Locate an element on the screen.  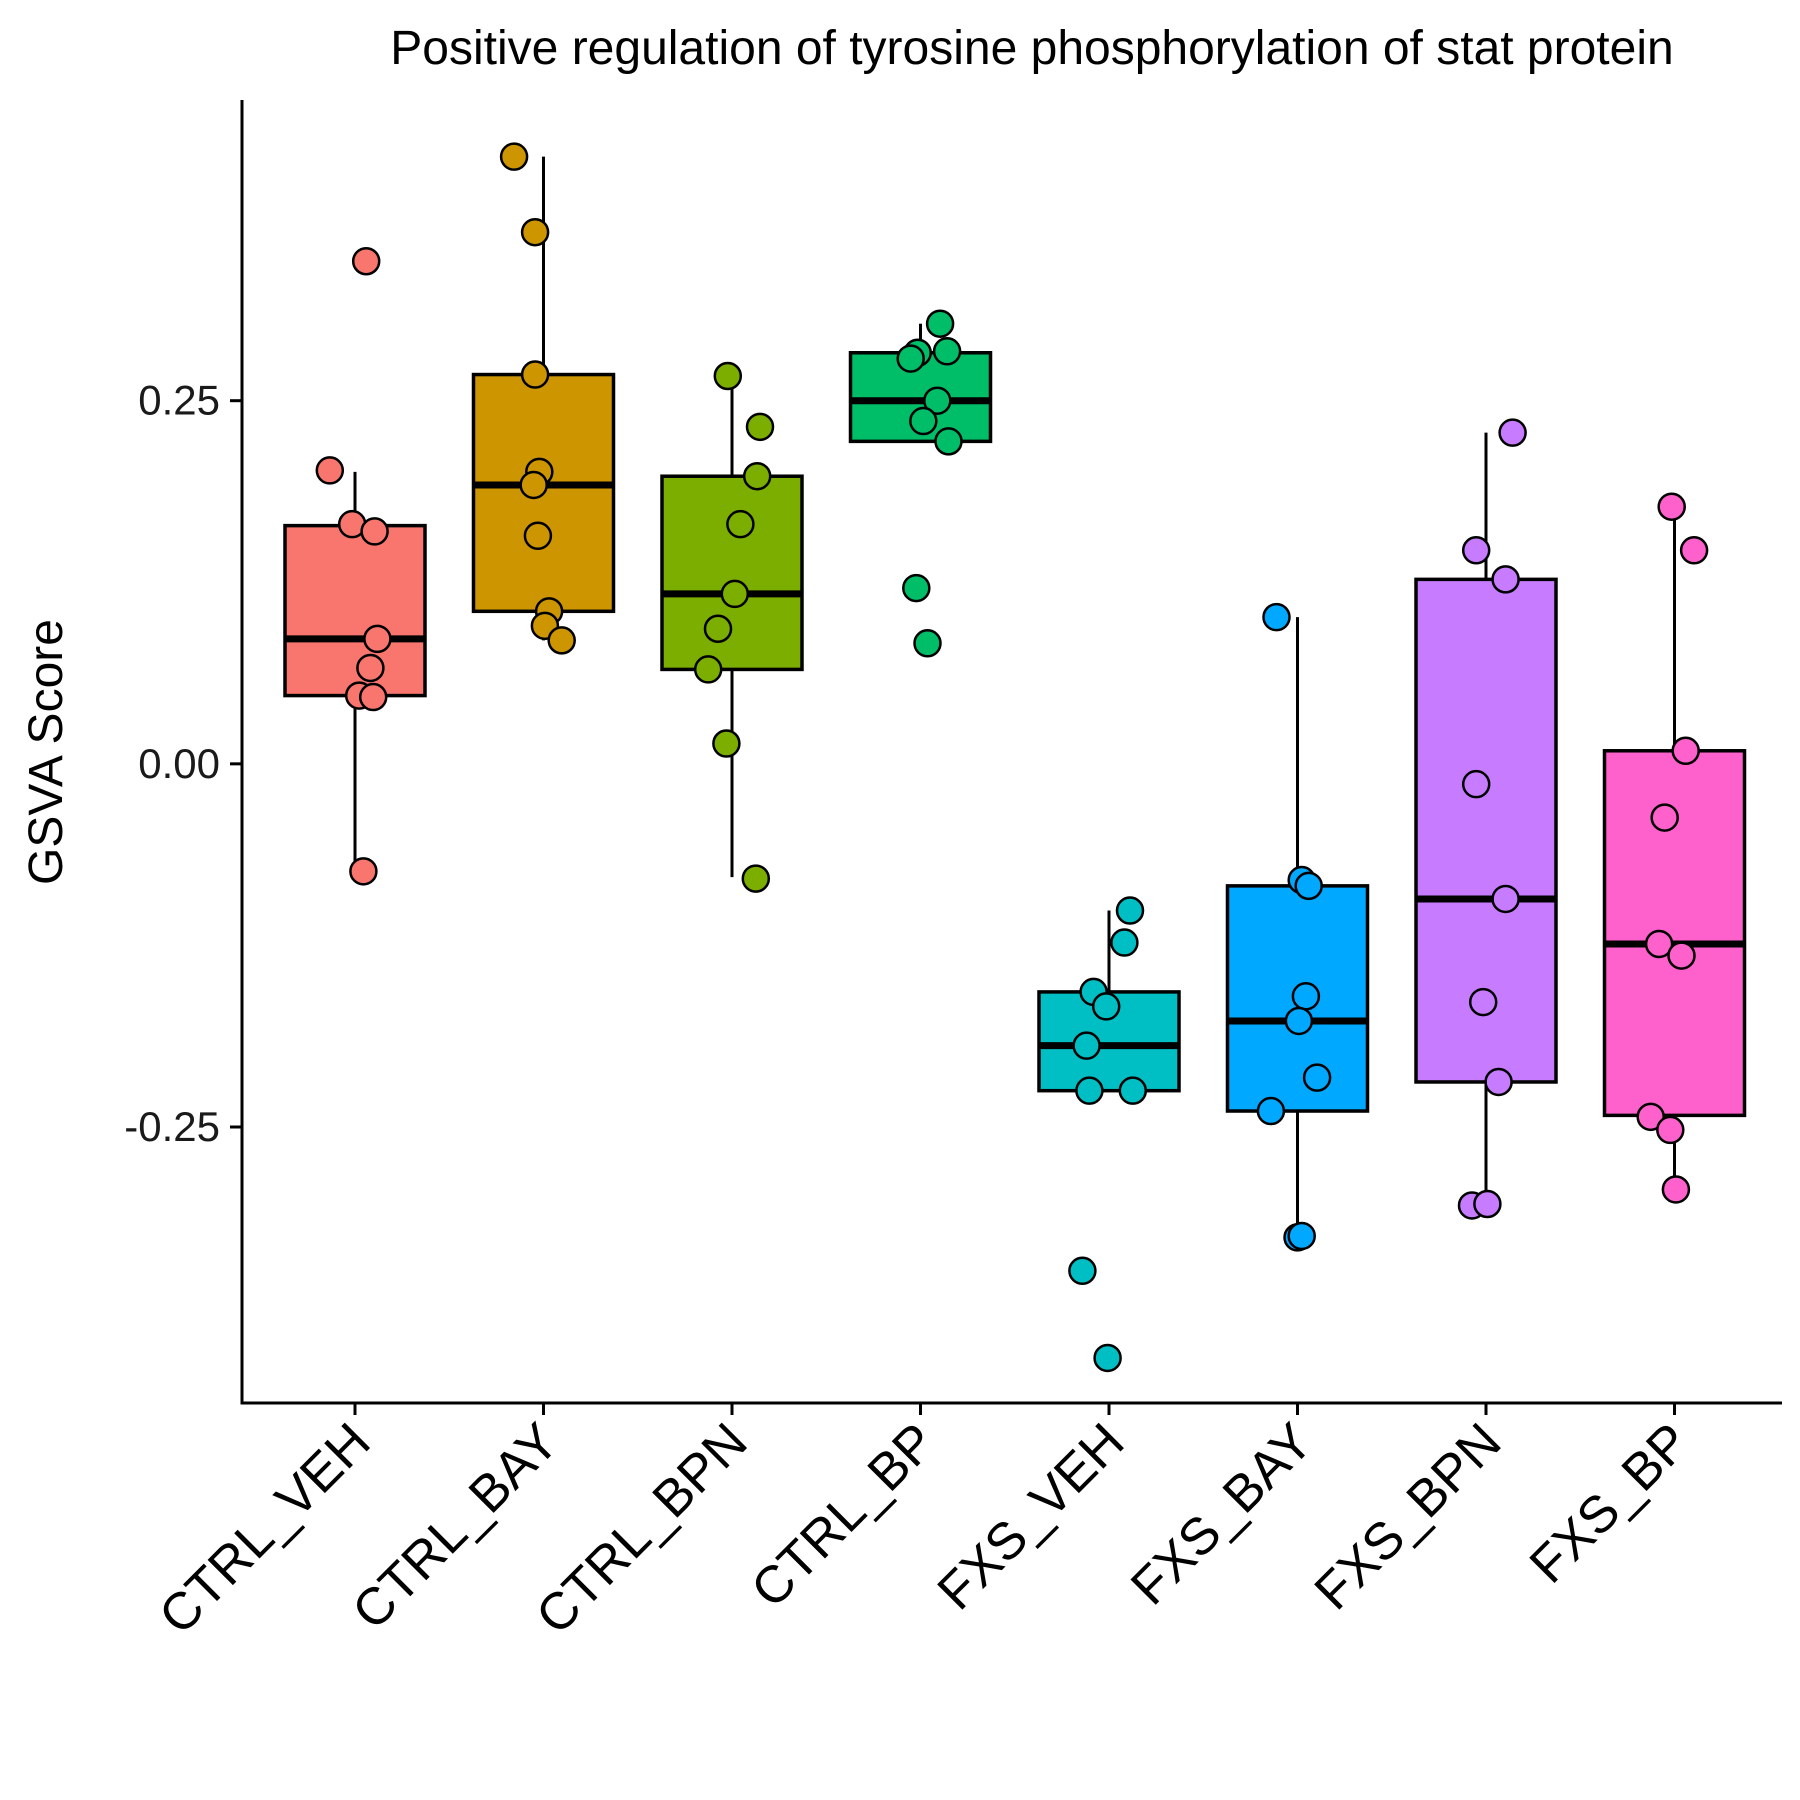
y-tick-label: 0.00 is located at coordinates (179, 763).